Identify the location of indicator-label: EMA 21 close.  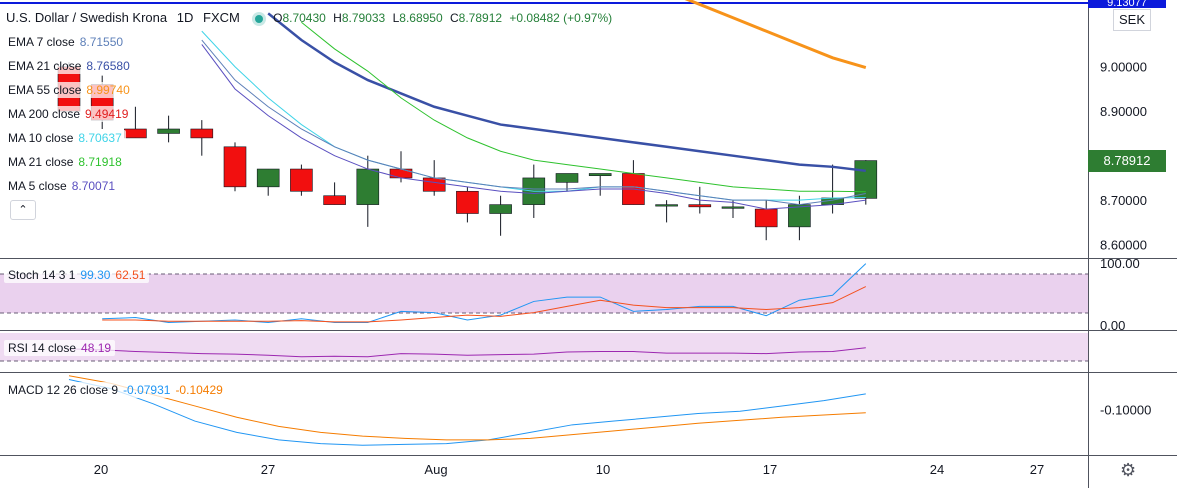
(45, 66).